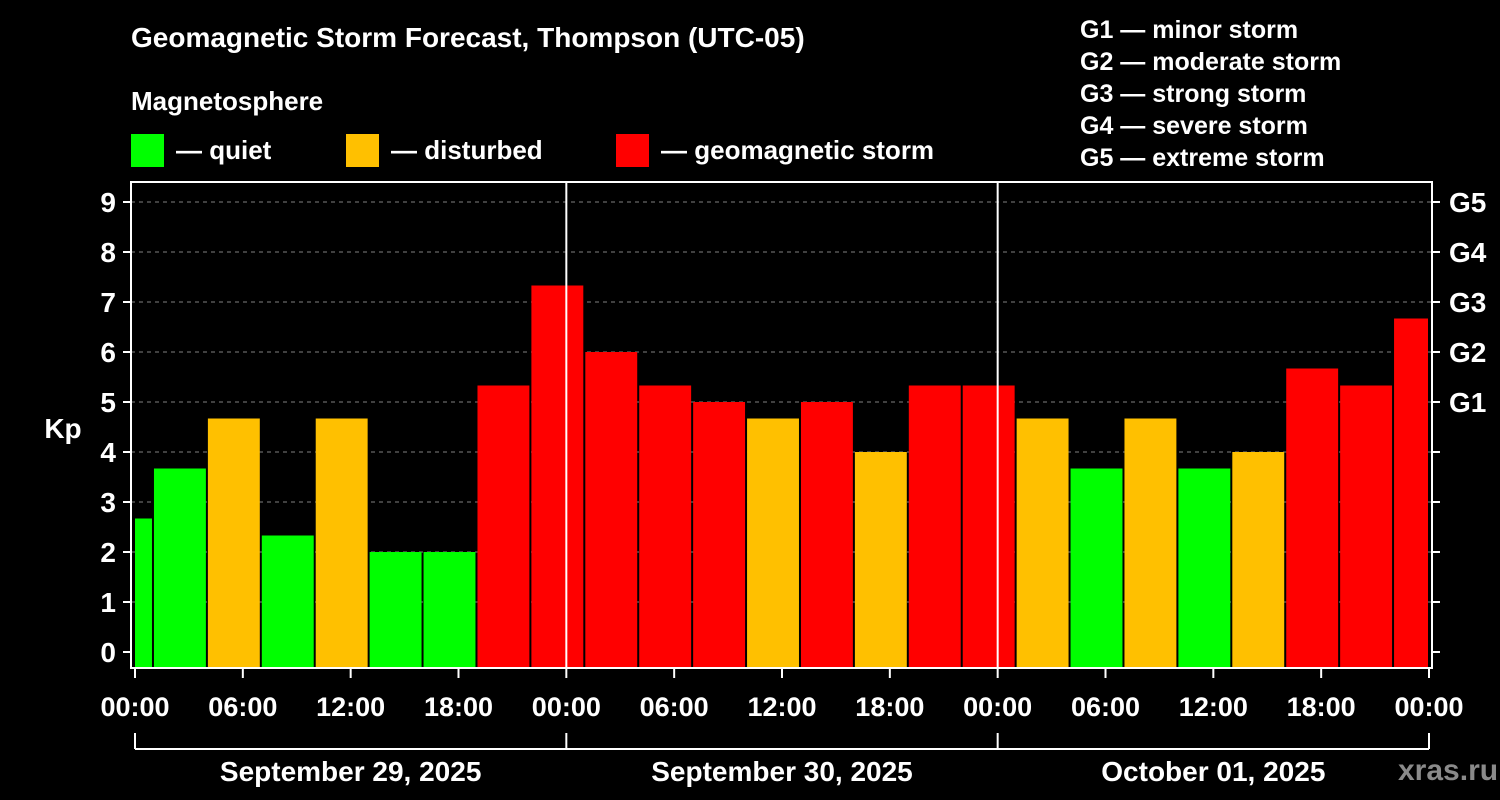 This screenshot has width=1500, height=800. What do you see at coordinates (782, 771) in the screenshot?
I see `day-label-1: September 30, 2025` at bounding box center [782, 771].